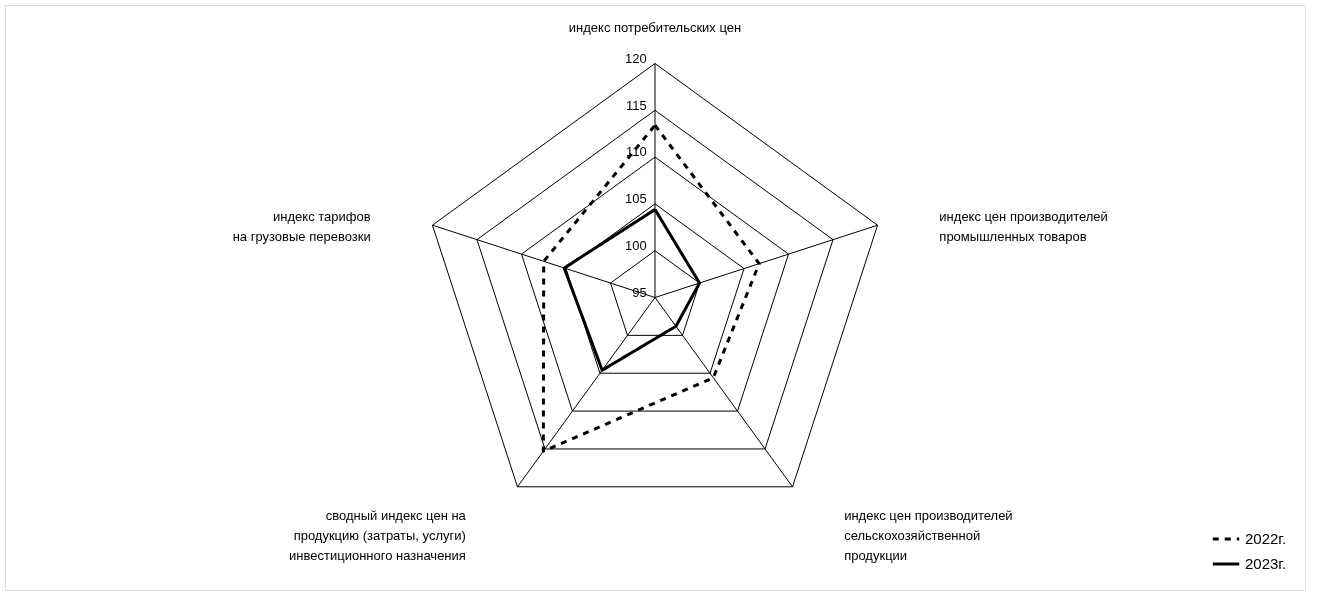  Describe the element at coordinates (378, 535) in the screenshot. I see `spoke-label: сводный индекс цен на продукцию (затраты, услуги) инвестиционного назначения` at that location.